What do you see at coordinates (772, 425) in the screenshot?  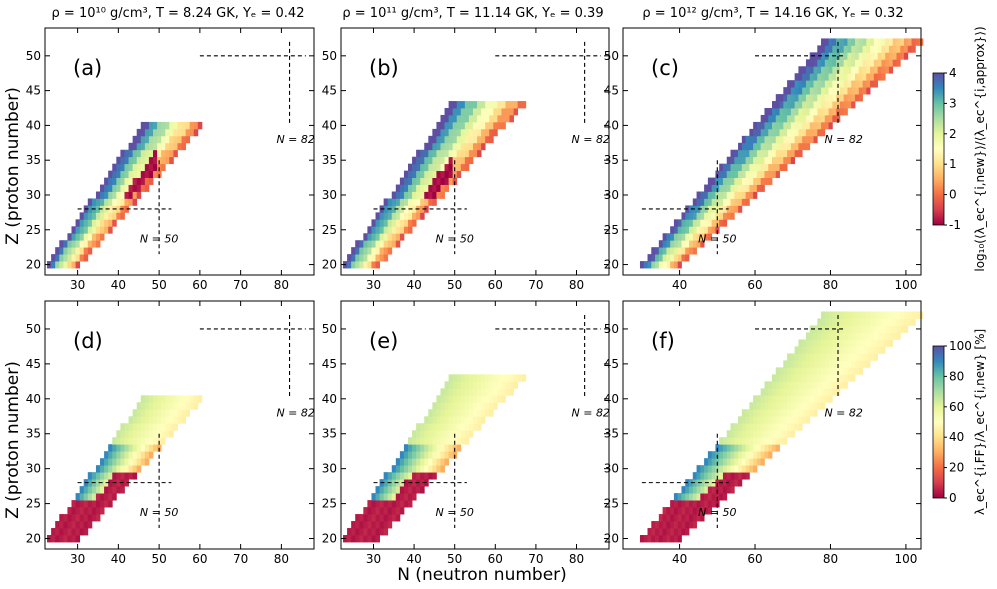 I see `panel-frame` at bounding box center [772, 425].